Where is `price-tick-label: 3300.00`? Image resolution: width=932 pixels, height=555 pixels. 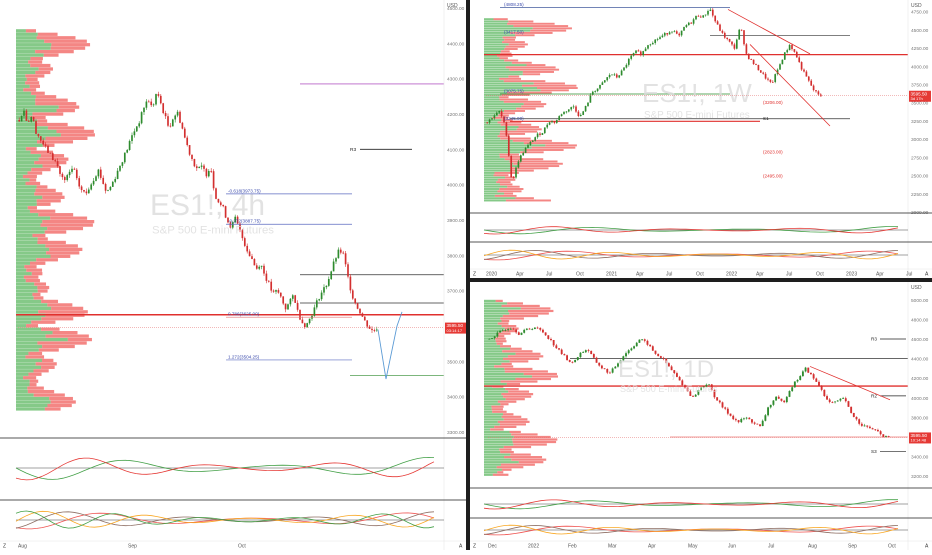
price-tick-label: 3300.00 is located at coordinates (456, 433).